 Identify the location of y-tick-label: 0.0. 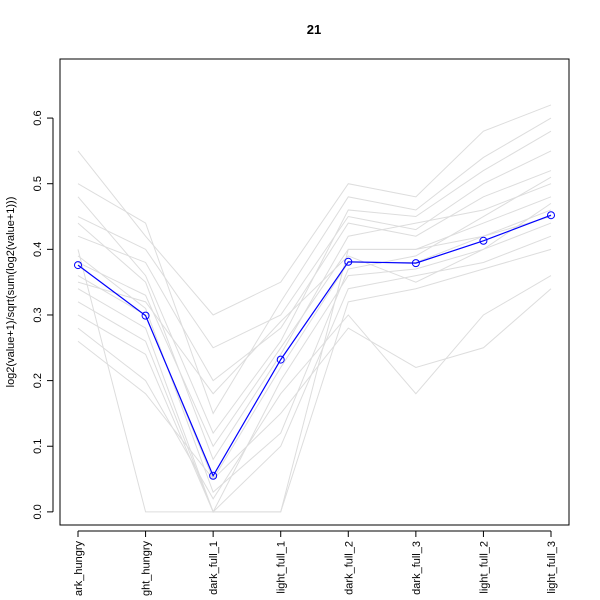
(38, 511).